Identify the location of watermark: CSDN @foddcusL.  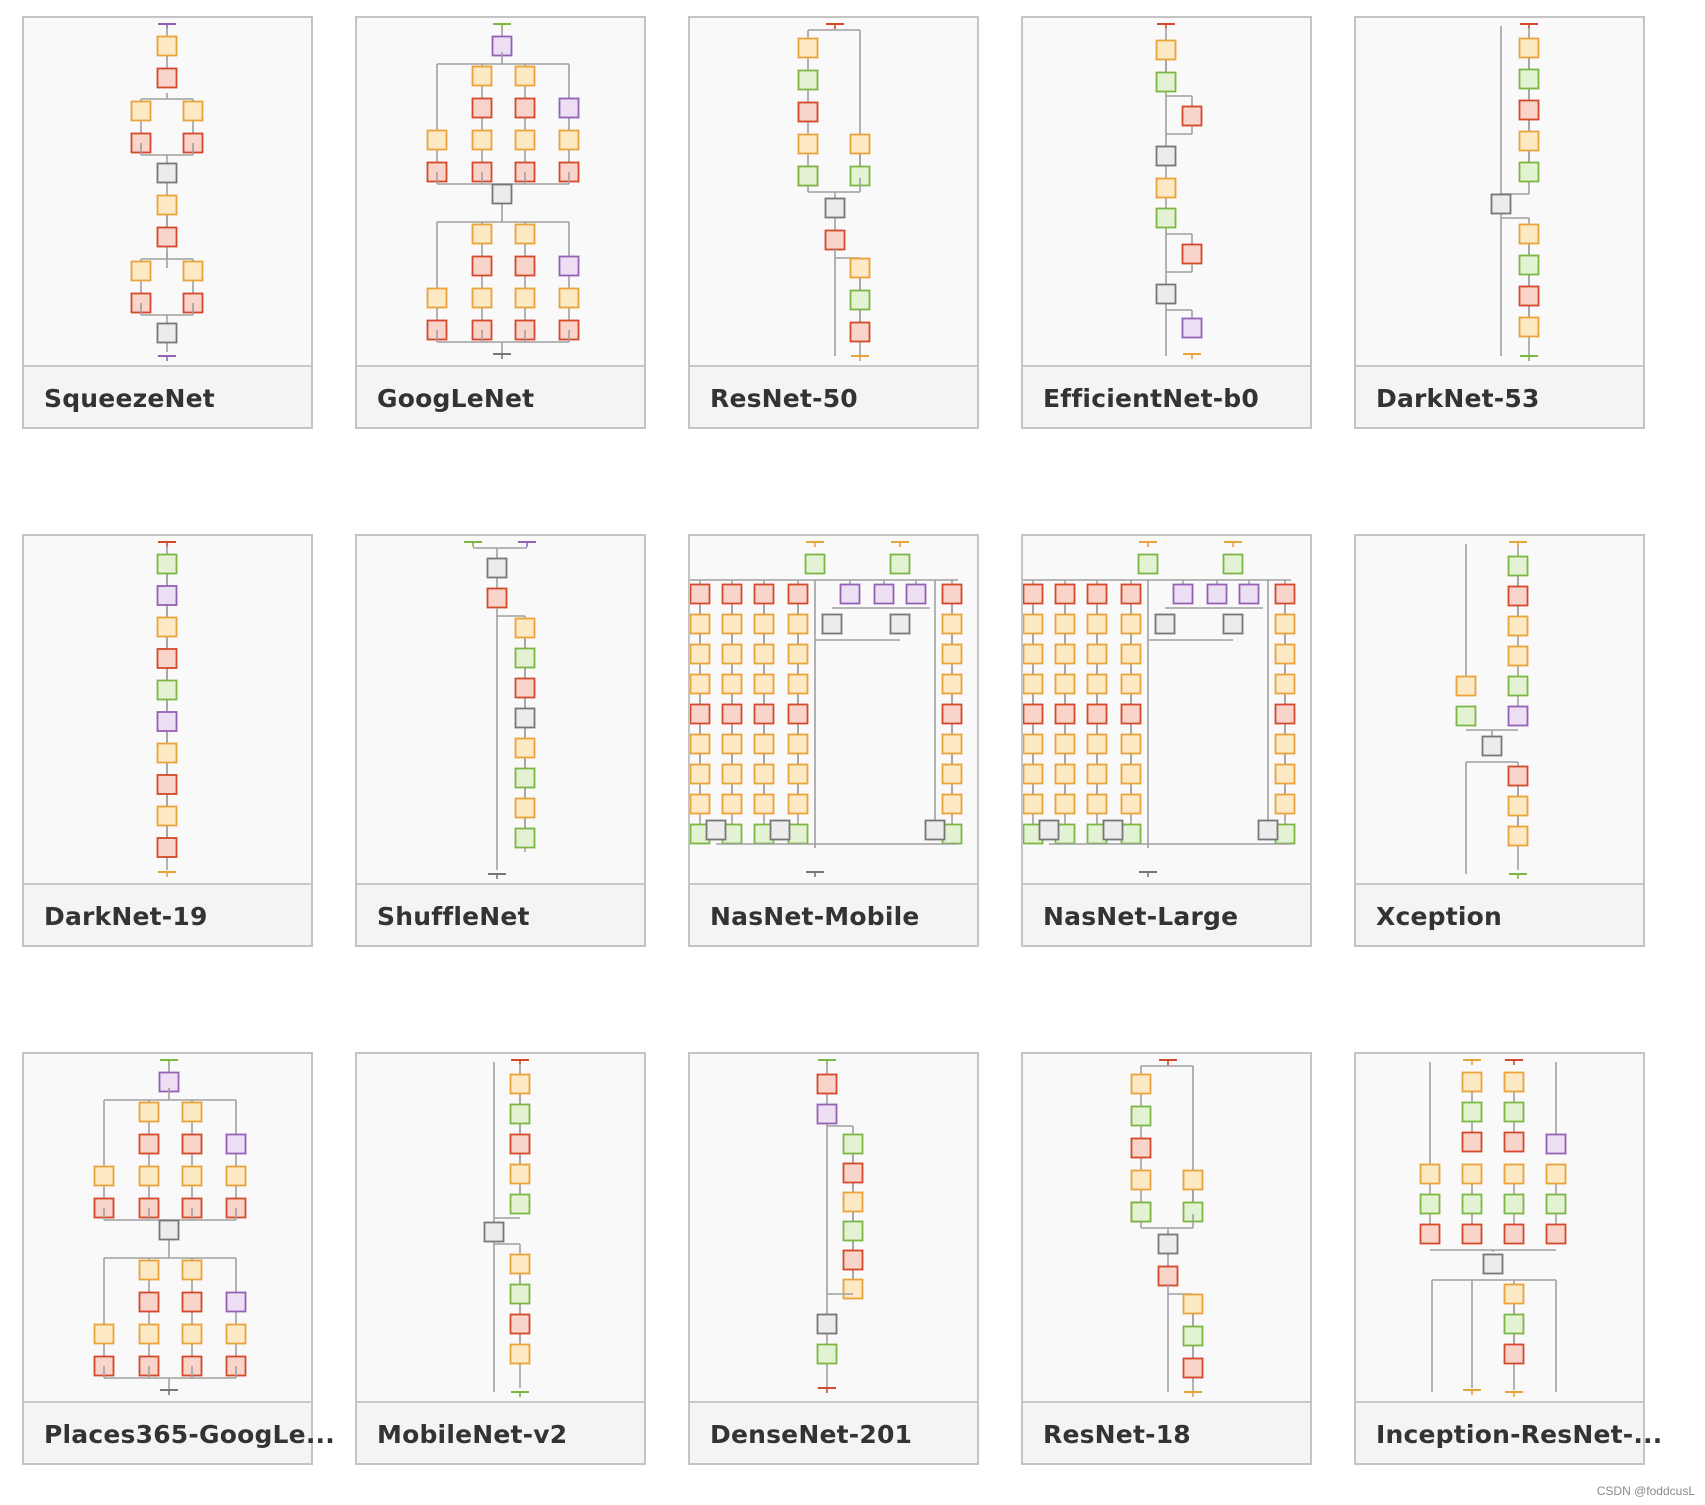
(1645, 1491).